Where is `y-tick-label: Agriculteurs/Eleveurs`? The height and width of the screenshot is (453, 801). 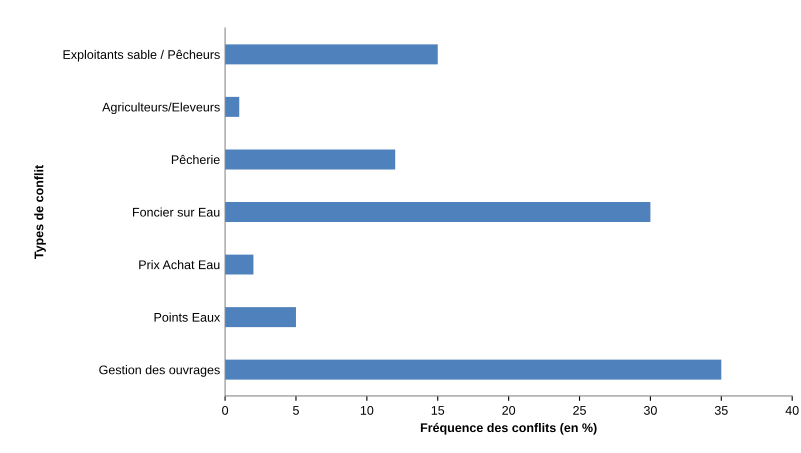 y-tick-label: Agriculteurs/Eleveurs is located at coordinates (161, 108).